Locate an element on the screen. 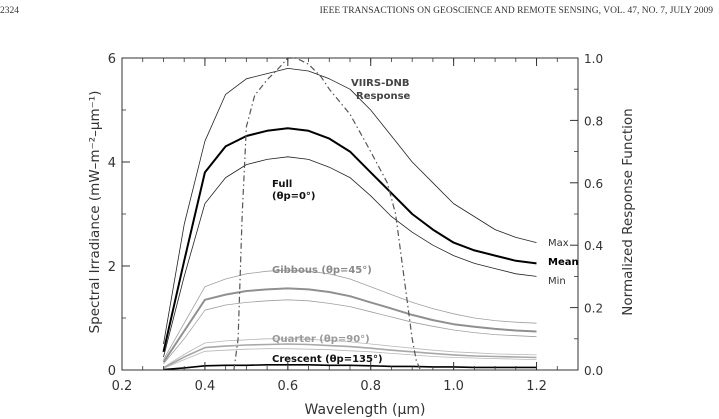 Image resolution: width=719 pixels, height=419 pixels. y-left-tick-label: 4 is located at coordinates (112, 163).